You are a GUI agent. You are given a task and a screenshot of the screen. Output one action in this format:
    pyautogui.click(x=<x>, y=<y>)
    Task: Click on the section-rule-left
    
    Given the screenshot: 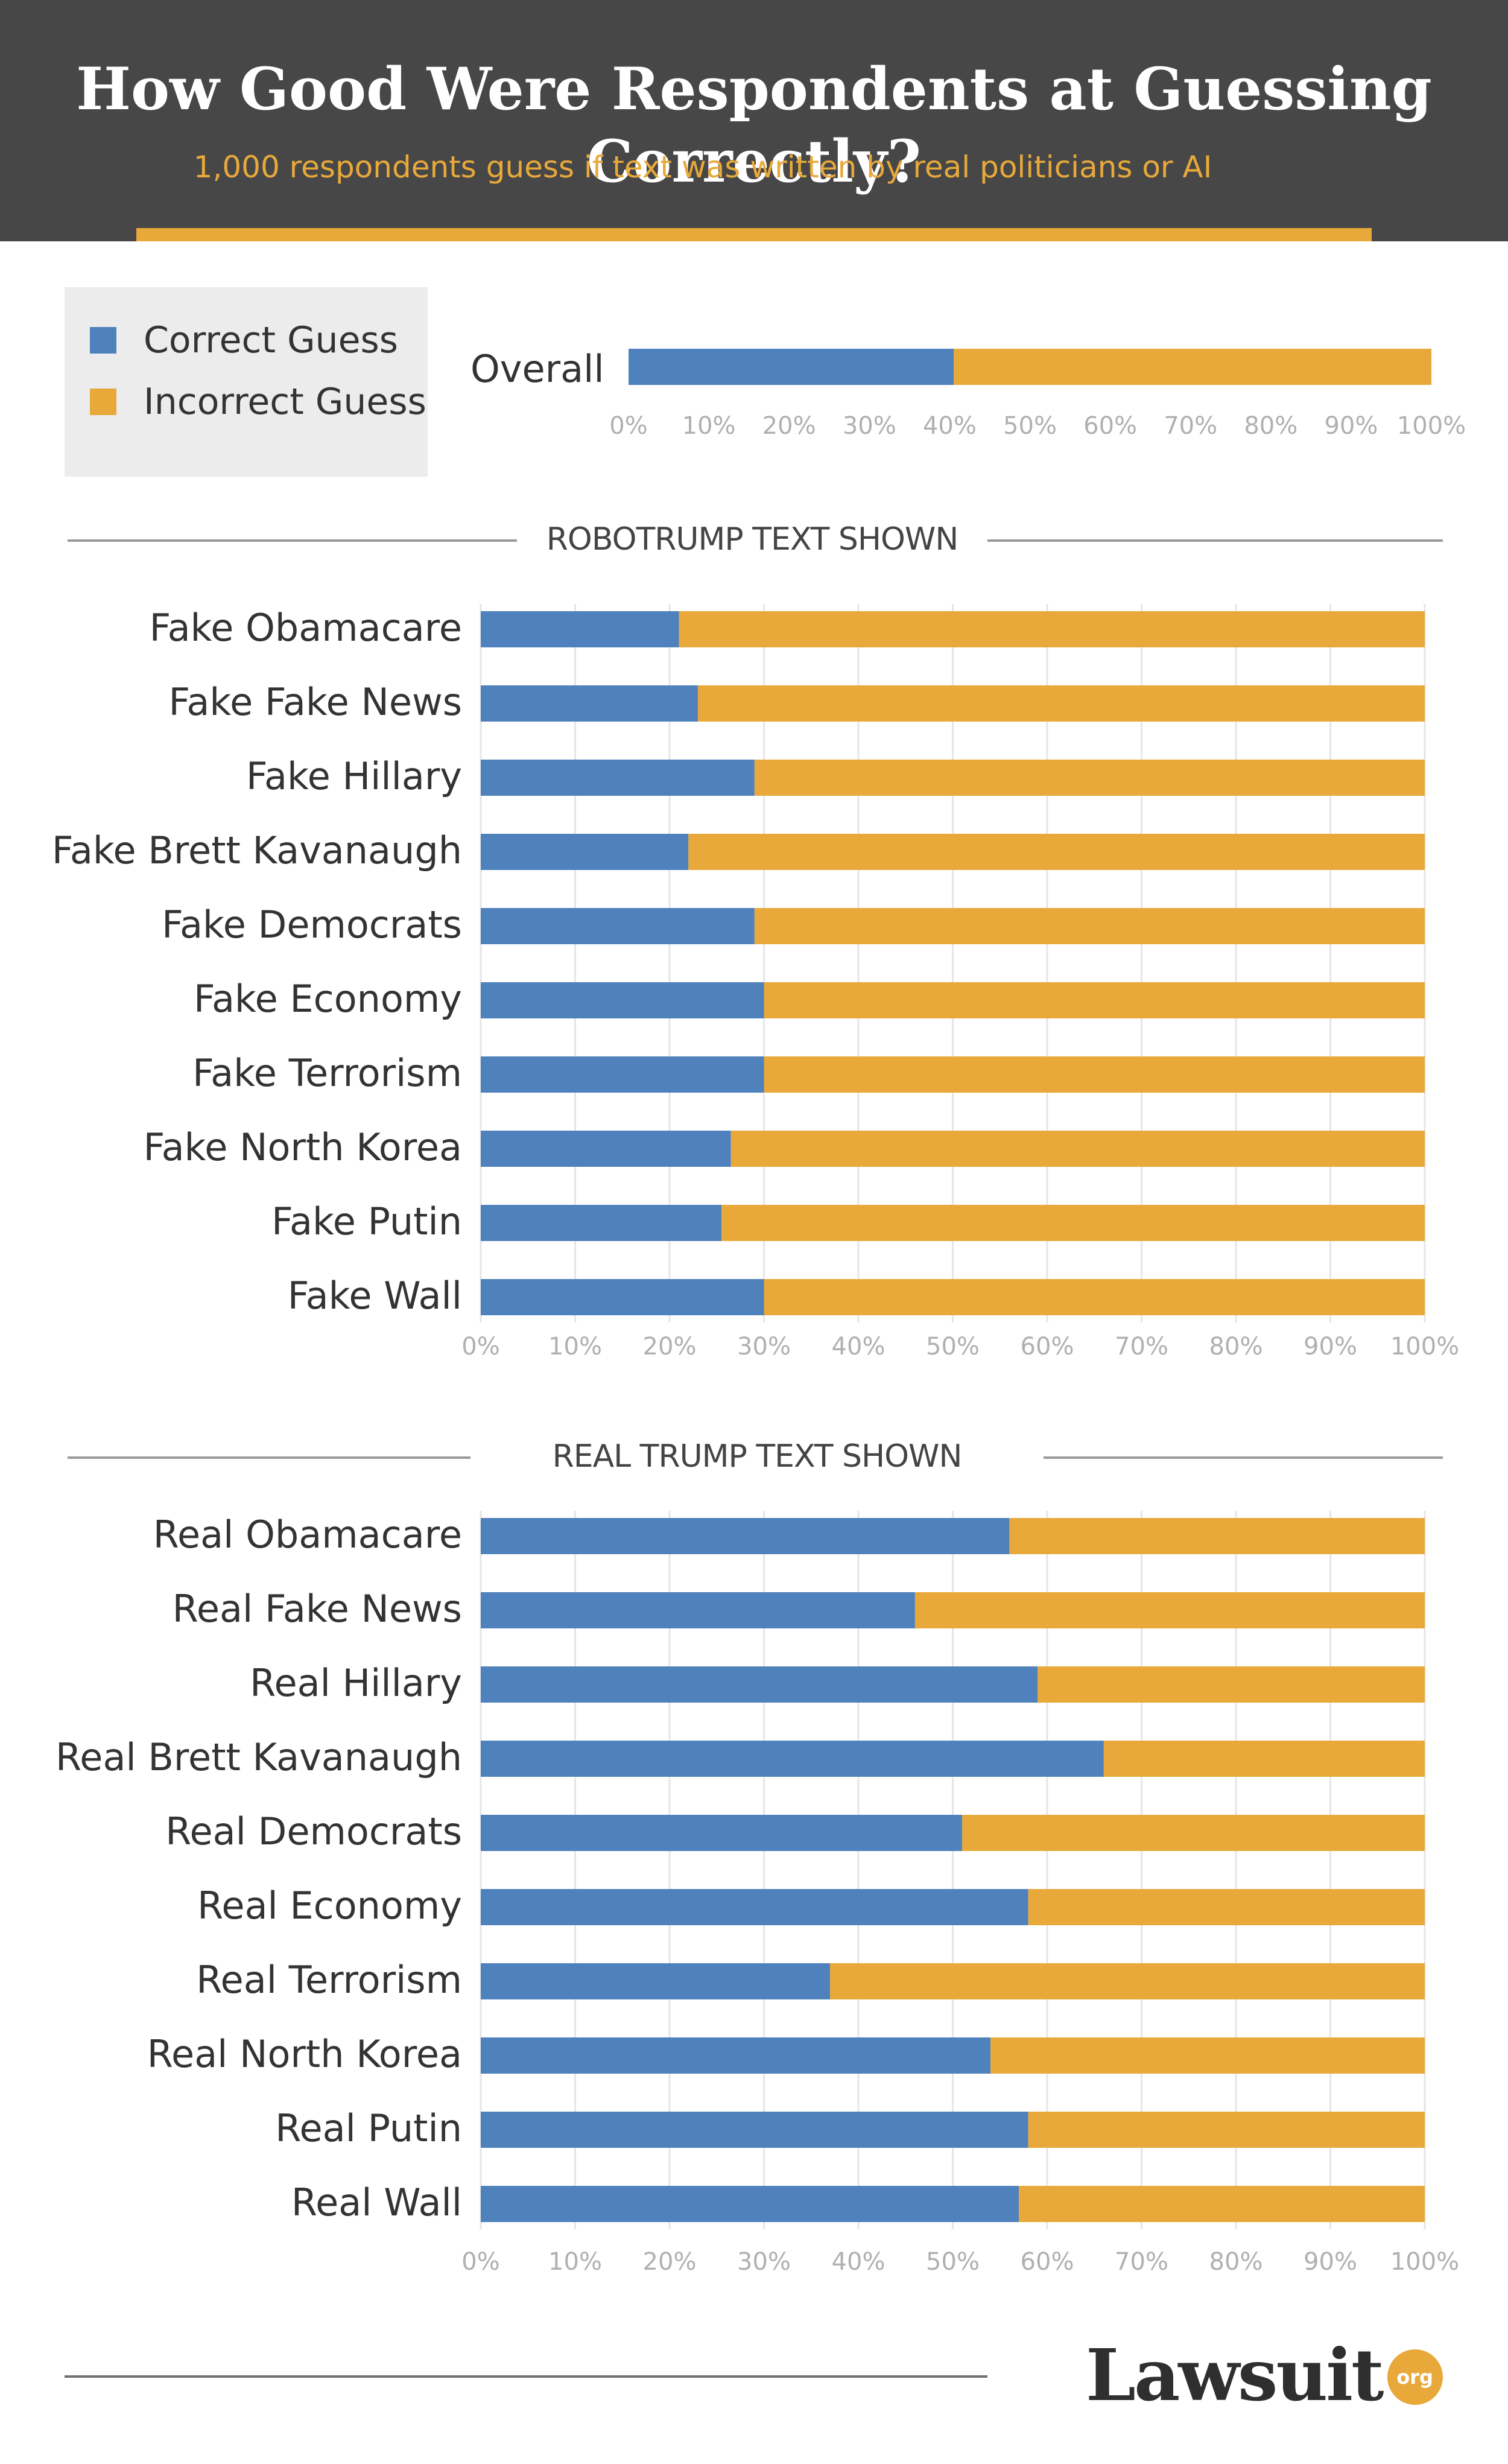 What is the action you would take?
    pyautogui.click(x=269, y=1457)
    